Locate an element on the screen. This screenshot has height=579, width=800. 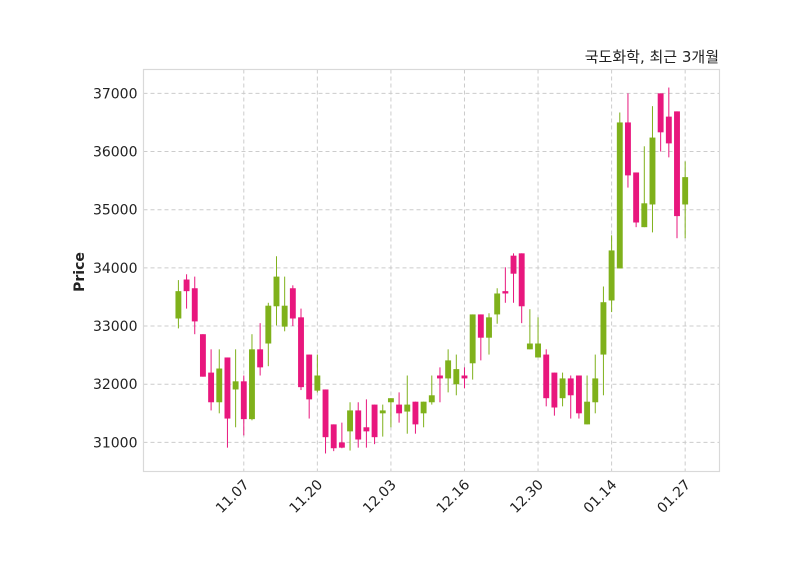
y-tick-label: 35000 is located at coordinates (115, 211).